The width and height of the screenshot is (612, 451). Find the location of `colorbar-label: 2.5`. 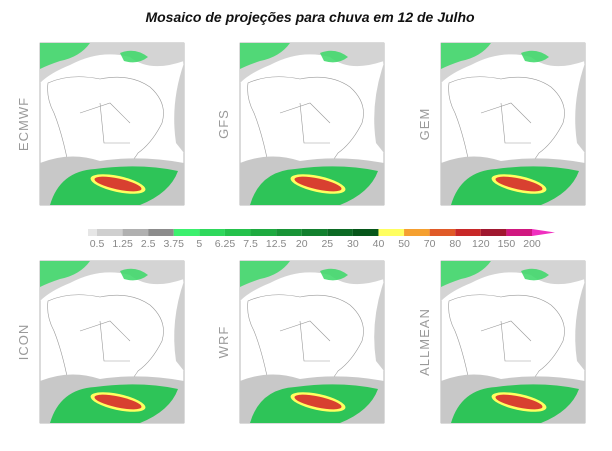

colorbar-label: 2.5 is located at coordinates (148, 244).